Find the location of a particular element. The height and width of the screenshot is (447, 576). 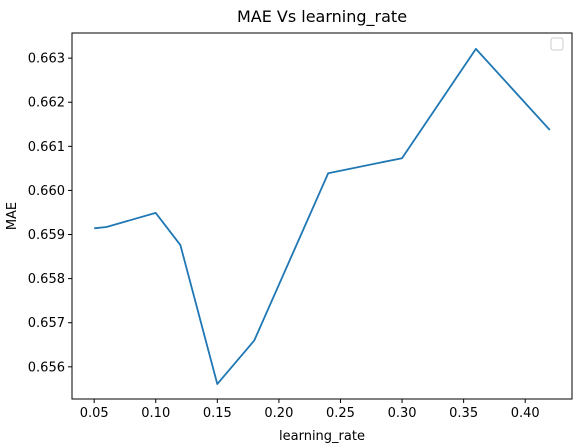

y-tick-label: 0.663 is located at coordinates (46, 59).